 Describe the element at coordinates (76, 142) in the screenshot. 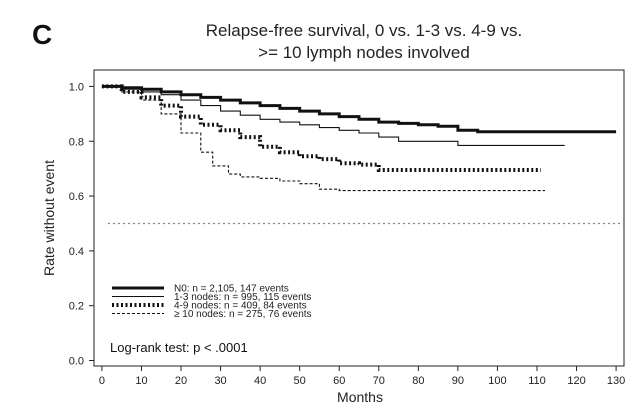

I see `y-tick-label: 0.8` at that location.